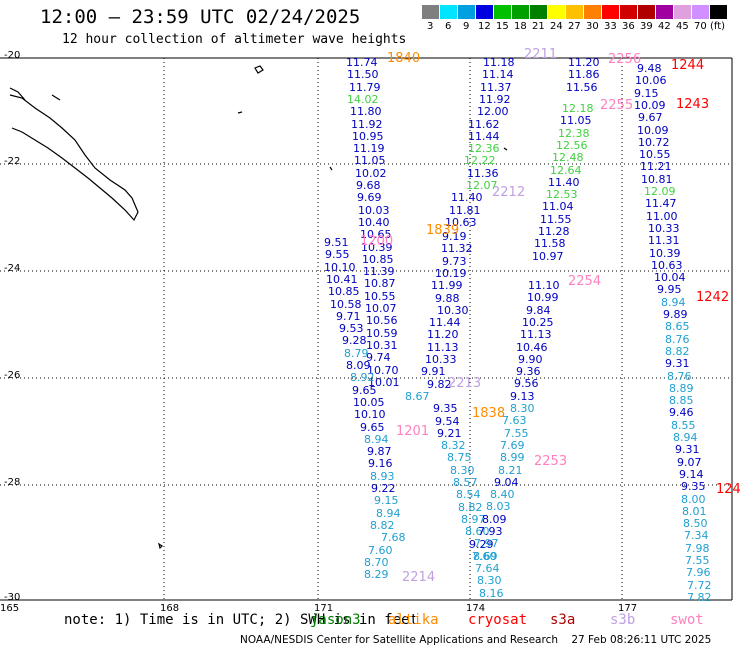  Describe the element at coordinates (439, 384) in the screenshot. I see `wave-height-value: 9.82` at that location.